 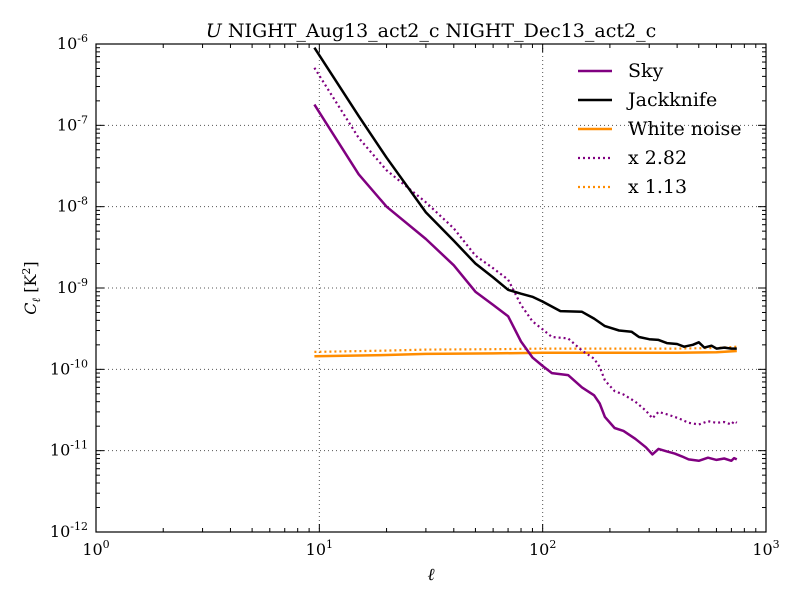 I want to click on x-tick-label: 10⁰, so click(x=95, y=548).